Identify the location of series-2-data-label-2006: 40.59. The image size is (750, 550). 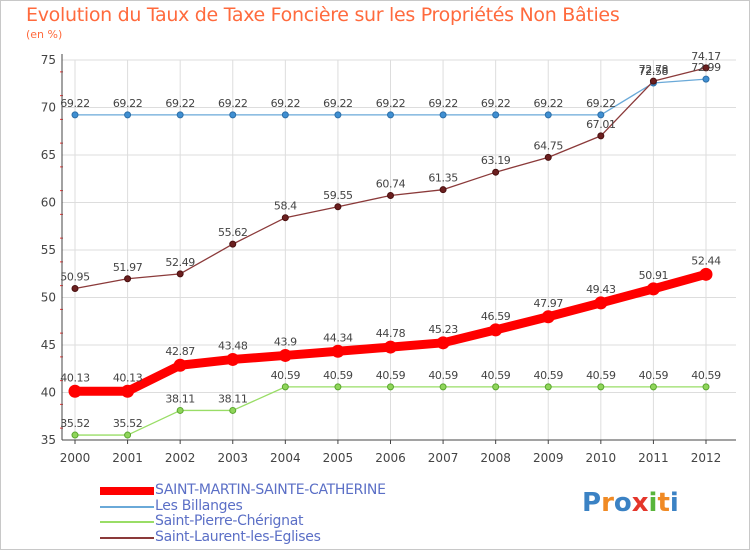
(391, 375).